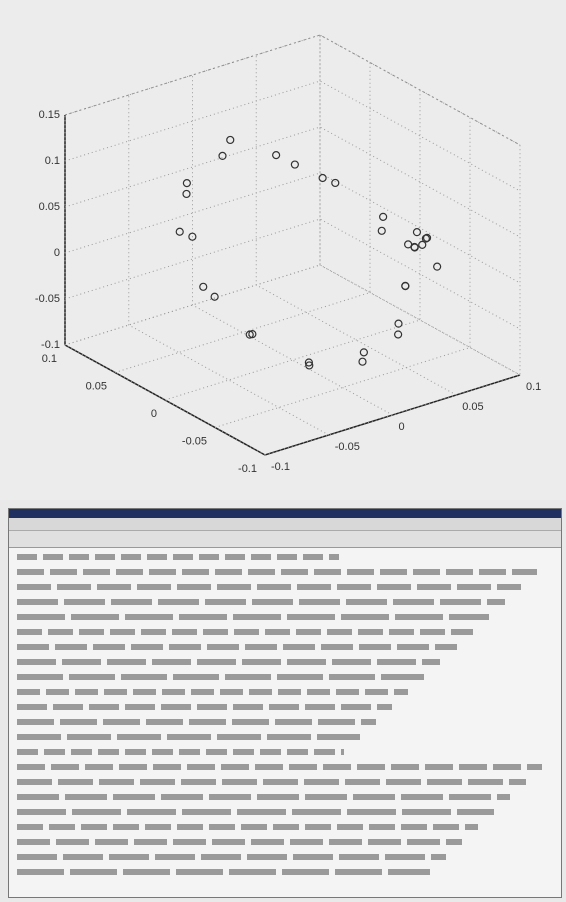  Describe the element at coordinates (49, 359) in the screenshot. I see `x-tick-label: 0.1` at that location.